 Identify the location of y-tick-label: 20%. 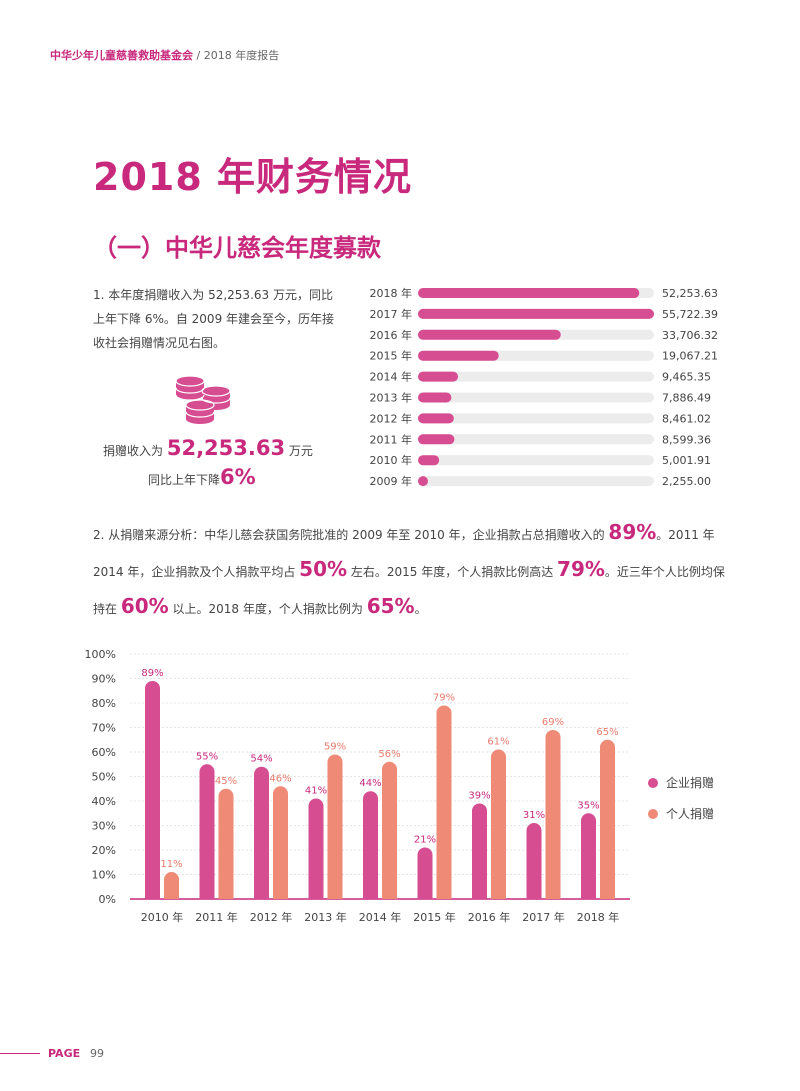
(104, 850).